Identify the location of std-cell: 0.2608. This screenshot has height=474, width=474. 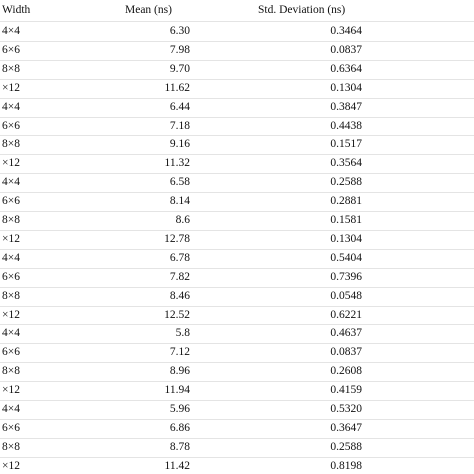
(346, 371).